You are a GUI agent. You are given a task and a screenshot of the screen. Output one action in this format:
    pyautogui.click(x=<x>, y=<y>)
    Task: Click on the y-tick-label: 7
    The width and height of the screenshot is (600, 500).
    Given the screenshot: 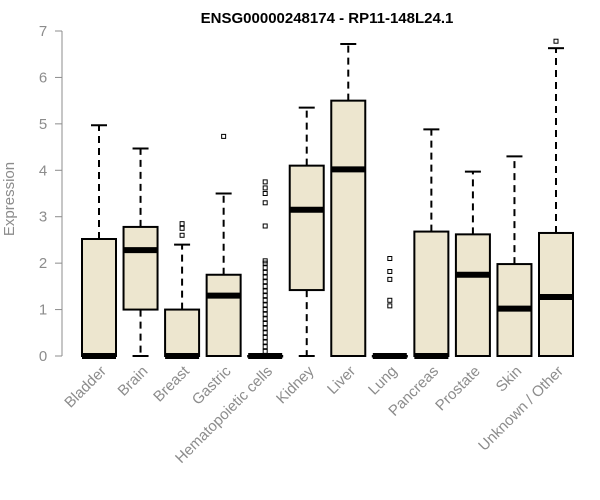 What is the action you would take?
    pyautogui.click(x=43, y=31)
    